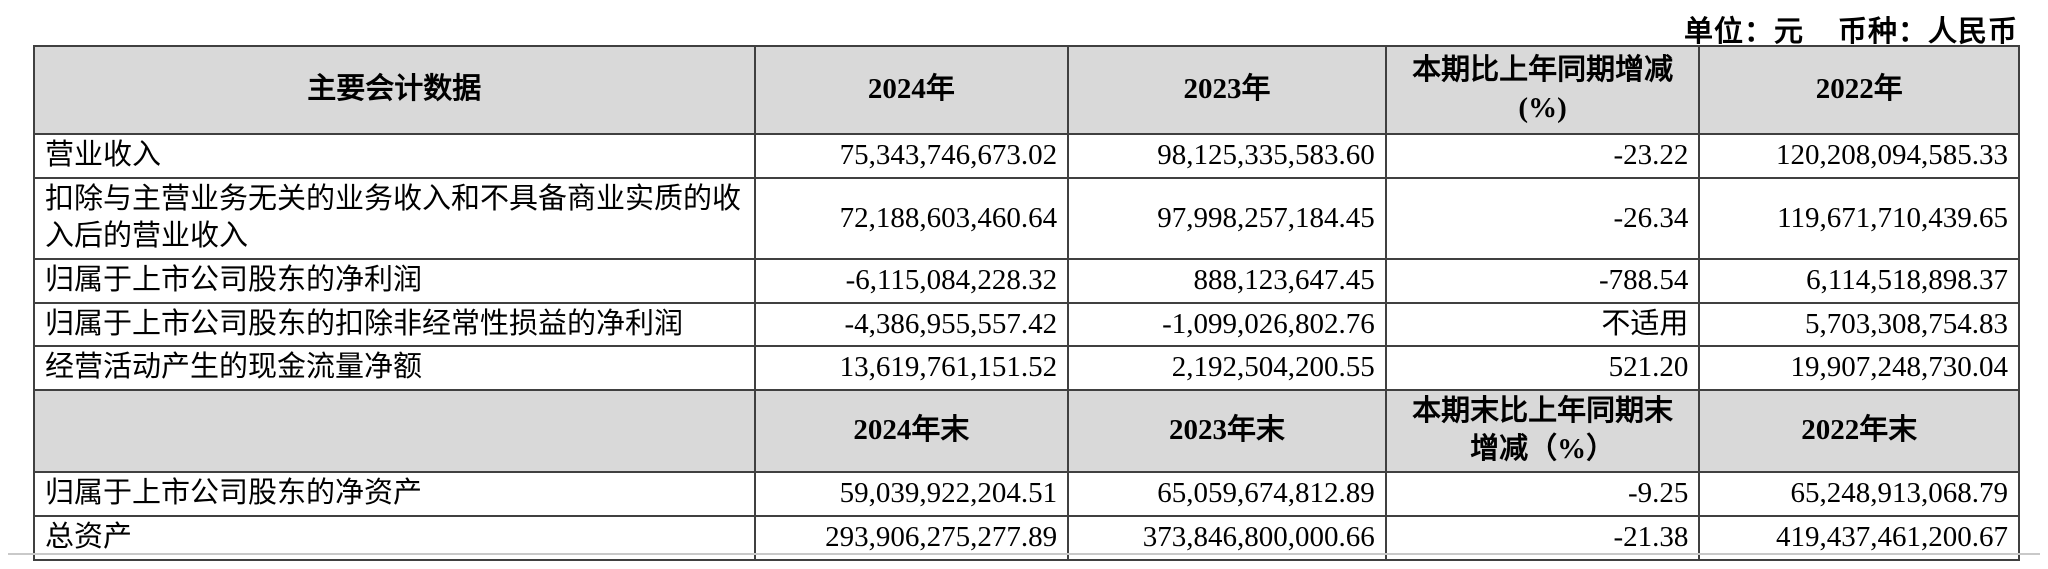  I want to click on value-2023: 98,125,335,583.60, so click(1227, 156).